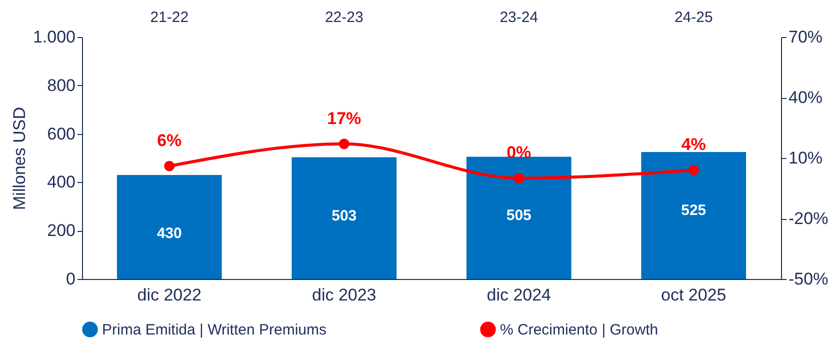  What do you see at coordinates (519, 295) in the screenshot?
I see `x-tick-label: dic 2024` at bounding box center [519, 295].